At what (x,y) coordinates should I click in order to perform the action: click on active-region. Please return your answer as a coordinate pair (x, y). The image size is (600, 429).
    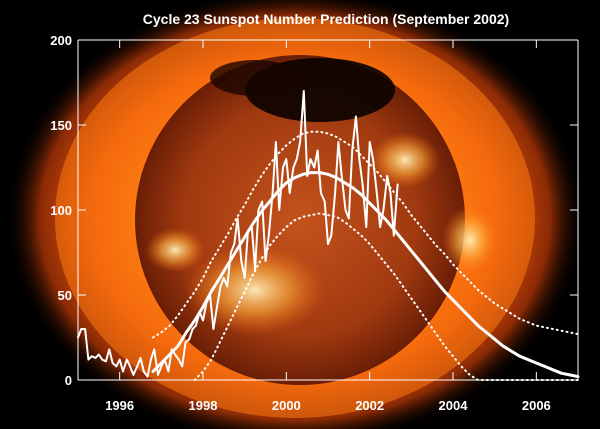
    Looking at the image, I should click on (255, 290).